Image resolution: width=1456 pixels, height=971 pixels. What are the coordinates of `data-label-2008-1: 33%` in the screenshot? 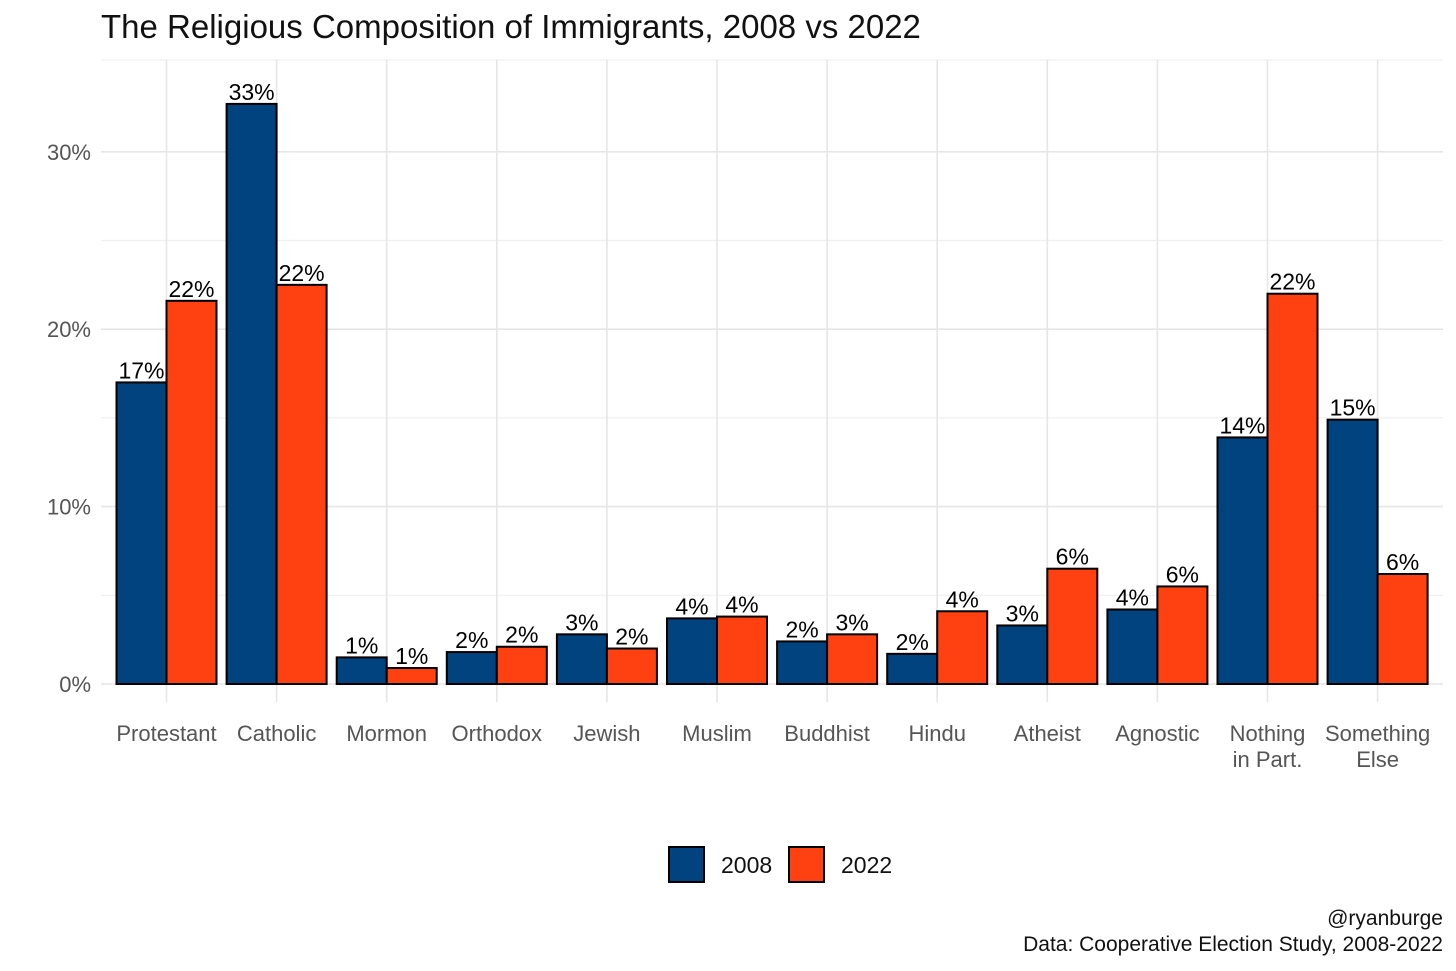 It's located at (252, 92).